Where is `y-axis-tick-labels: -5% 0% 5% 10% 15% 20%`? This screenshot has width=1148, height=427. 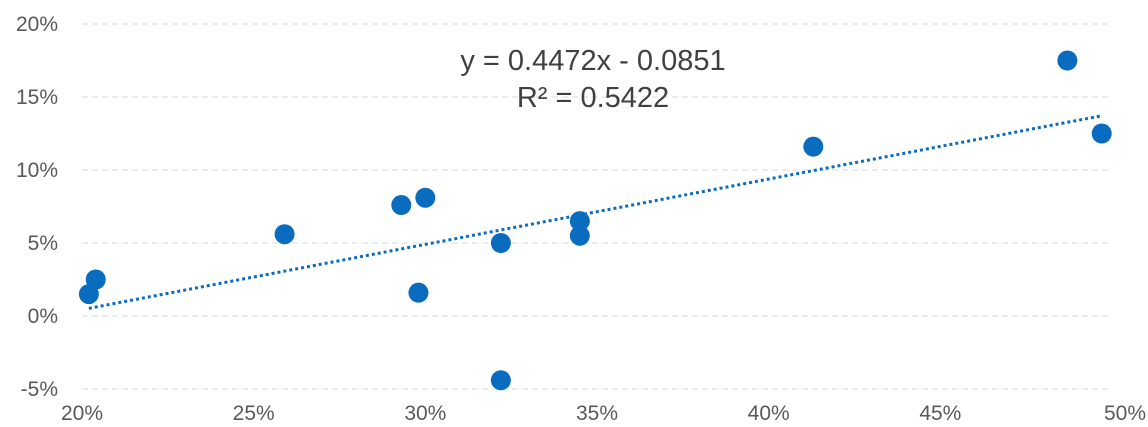 y-axis-tick-labels: -5% 0% 5% 10% 15% 20% is located at coordinates (37, 207).